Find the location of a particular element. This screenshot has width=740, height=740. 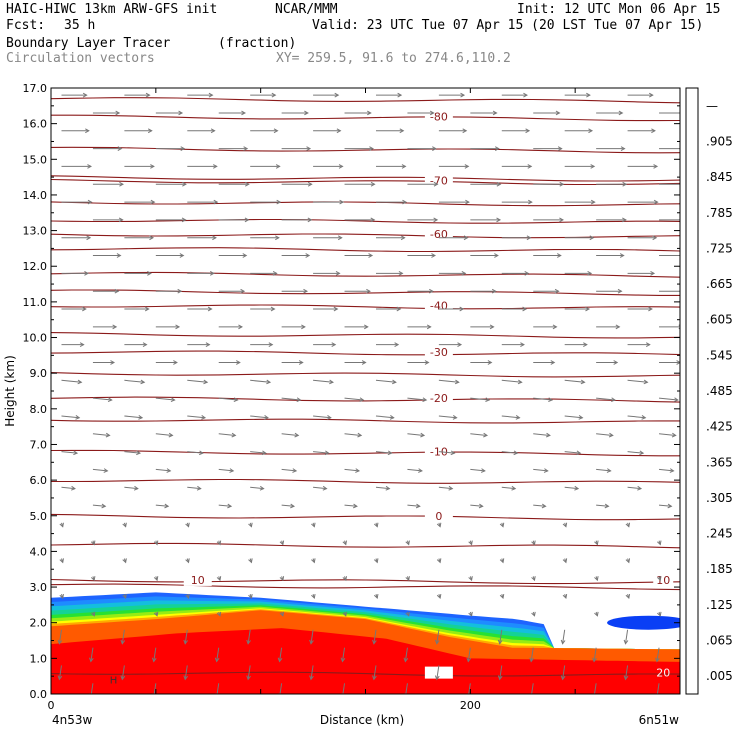

contour-label: 20 is located at coordinates (663, 673).